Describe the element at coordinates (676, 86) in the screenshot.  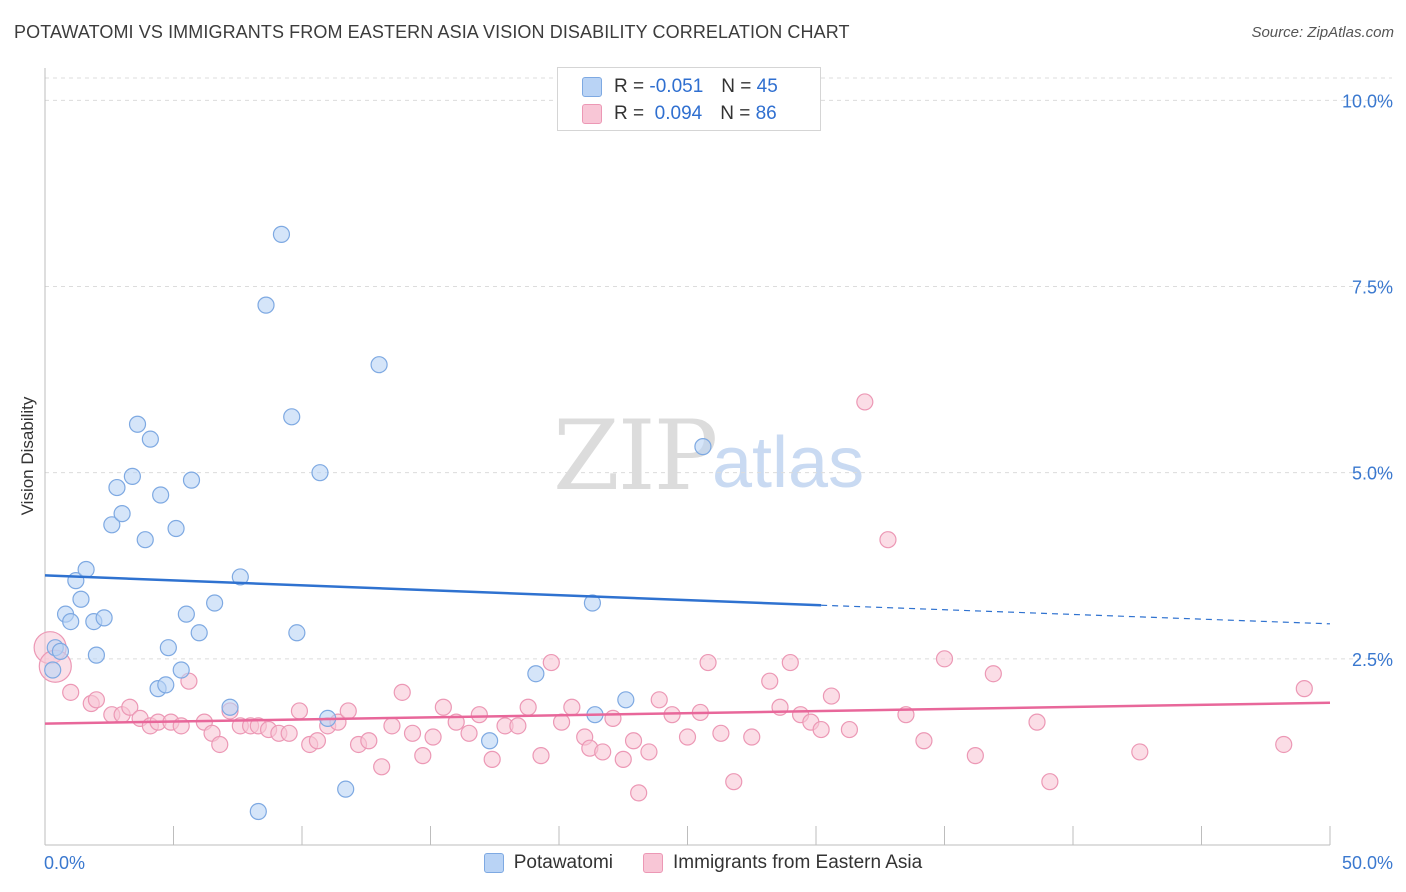
I see `legend-r-value: -0.051` at that location.